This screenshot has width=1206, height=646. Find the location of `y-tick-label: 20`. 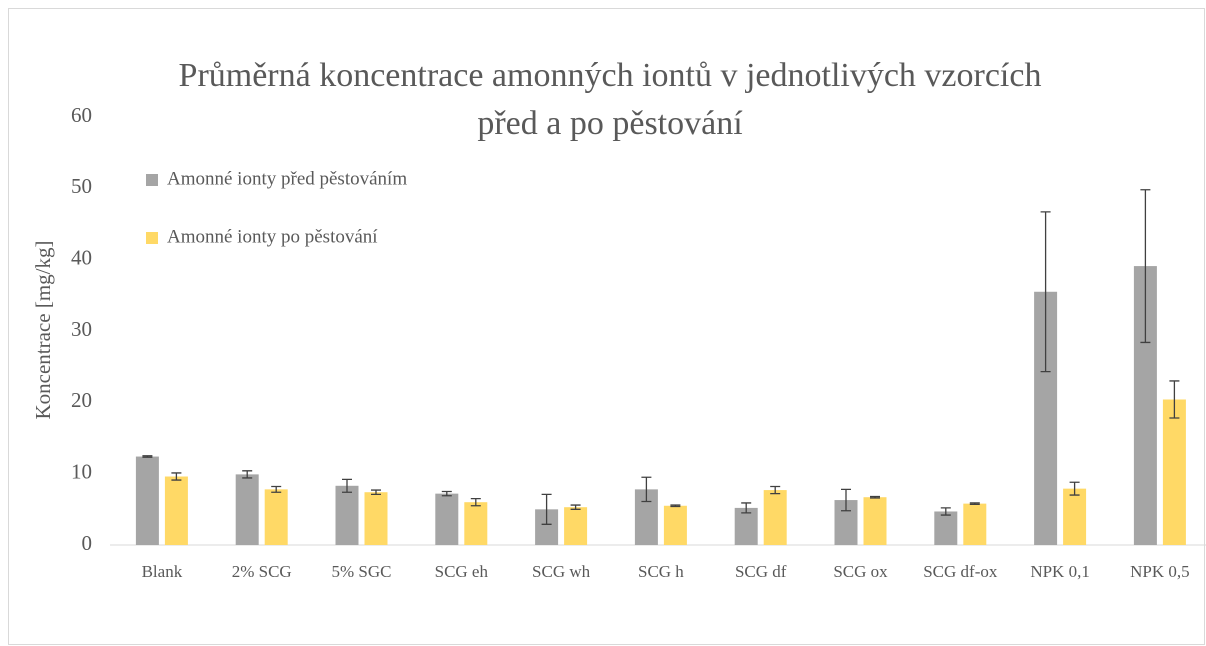

y-tick-label: 20 is located at coordinates (81, 400).